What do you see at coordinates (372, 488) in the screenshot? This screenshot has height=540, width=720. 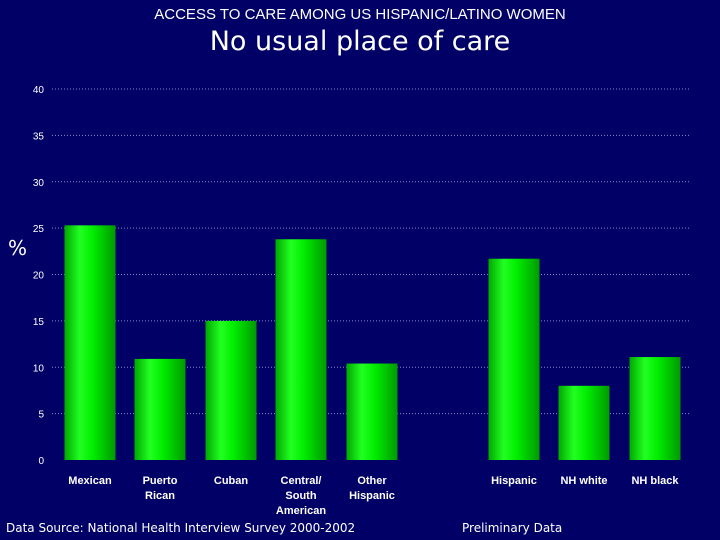 I see `x-category-label: Other Hispanic` at bounding box center [372, 488].